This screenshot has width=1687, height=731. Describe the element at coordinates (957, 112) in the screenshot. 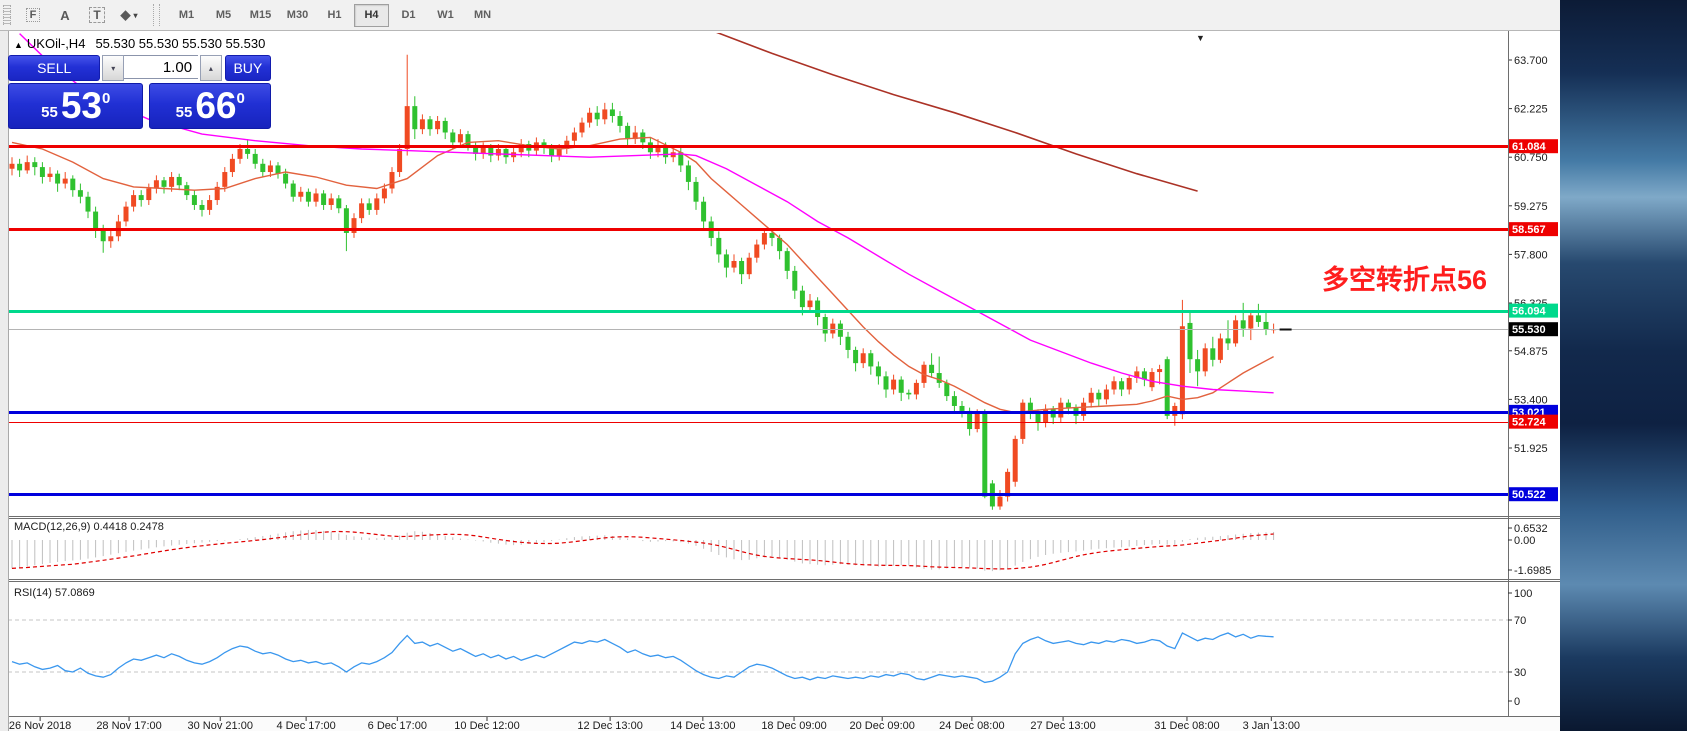

I see `long-ma-line` at that location.